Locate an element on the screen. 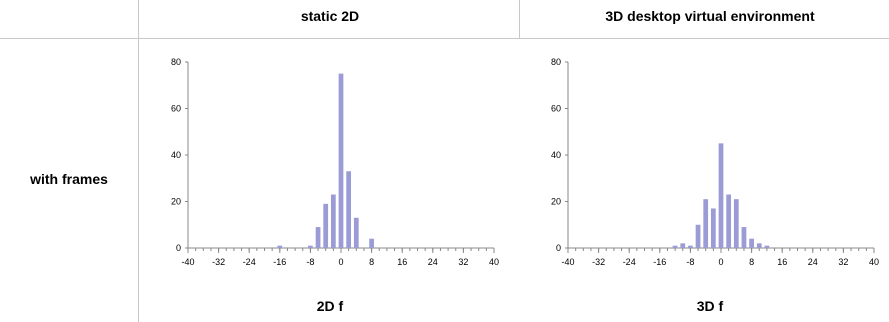 This screenshot has height=322, width=889. column-header-static-2d: static 2D is located at coordinates (330, 16).